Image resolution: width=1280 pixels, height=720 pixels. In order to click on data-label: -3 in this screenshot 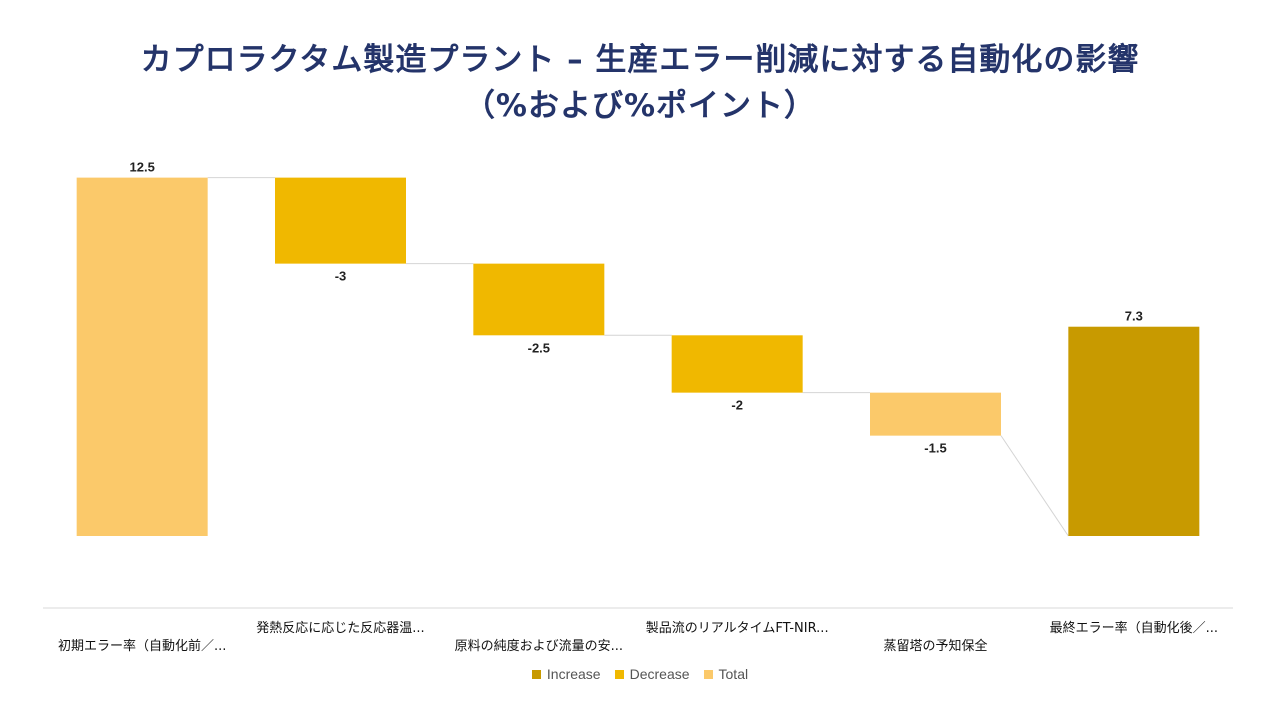, I will do `click(341, 276)`.